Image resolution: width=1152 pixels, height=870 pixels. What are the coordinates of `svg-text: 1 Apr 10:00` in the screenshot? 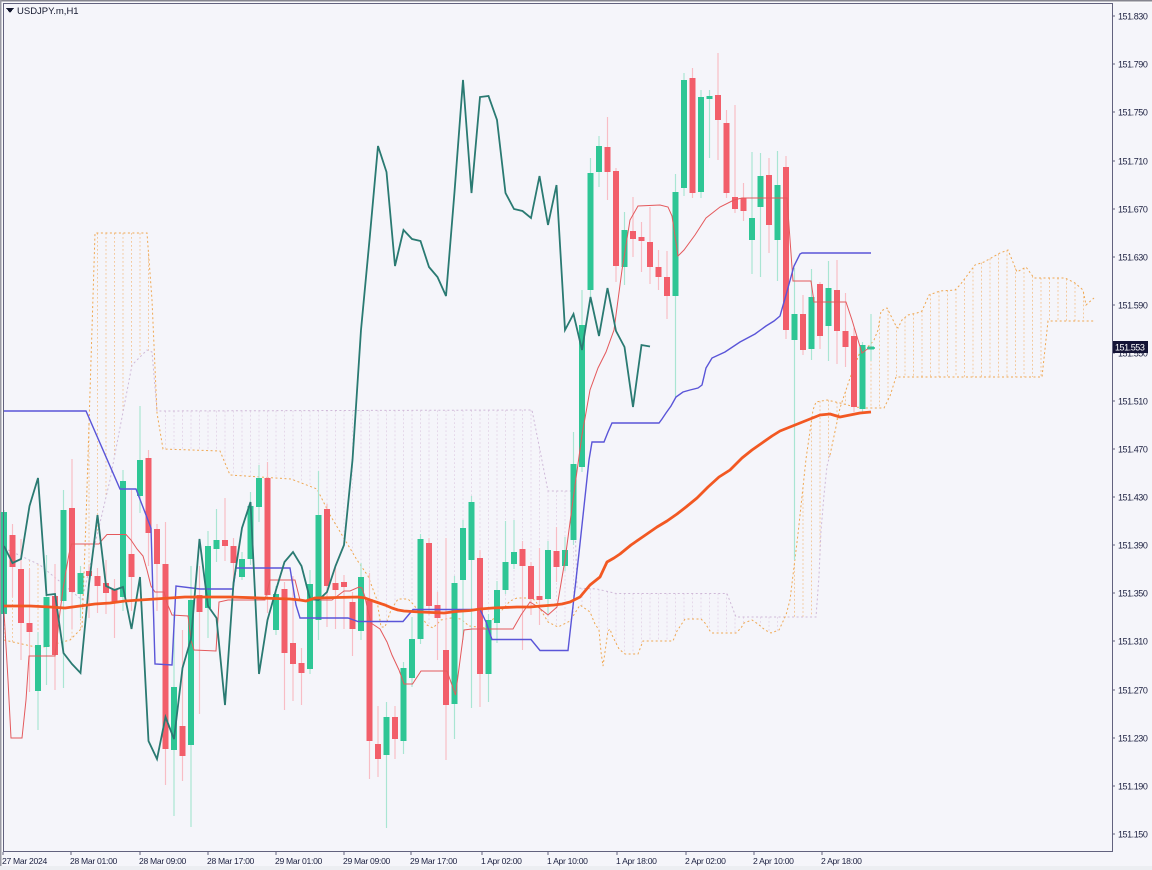 It's located at (567, 861).